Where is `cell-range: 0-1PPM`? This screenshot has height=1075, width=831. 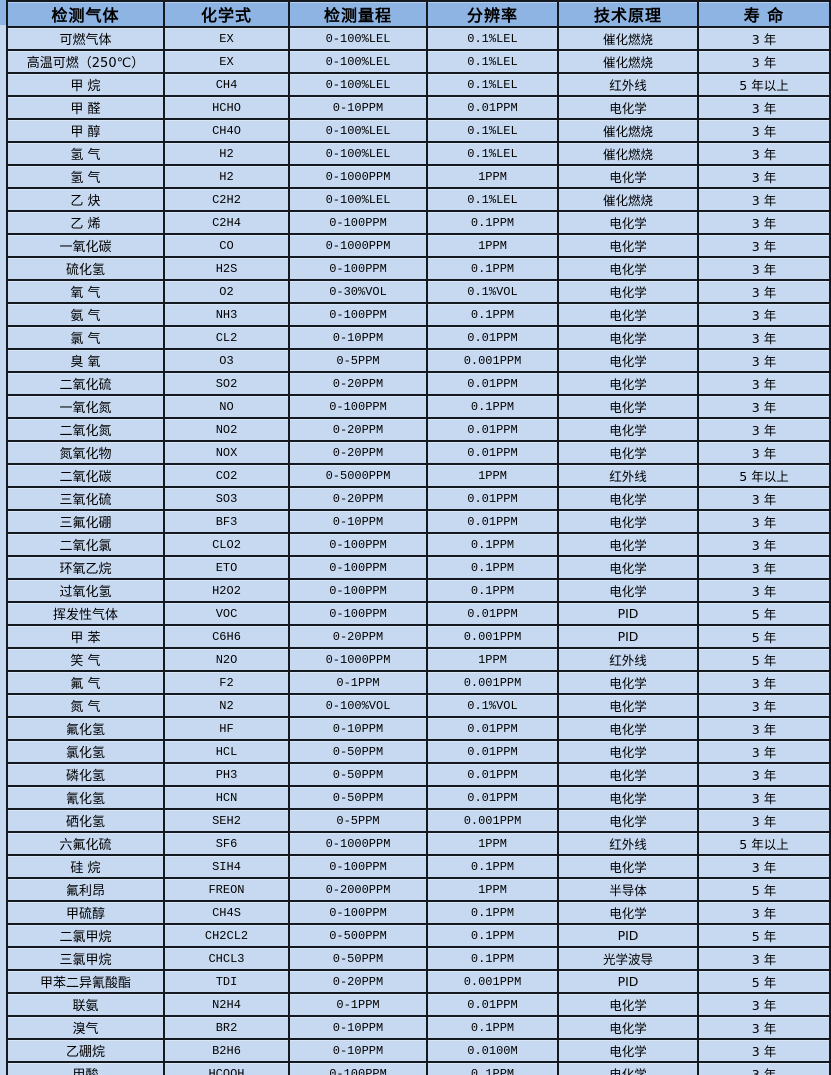 cell-range: 0-1PPM is located at coordinates (358, 1004).